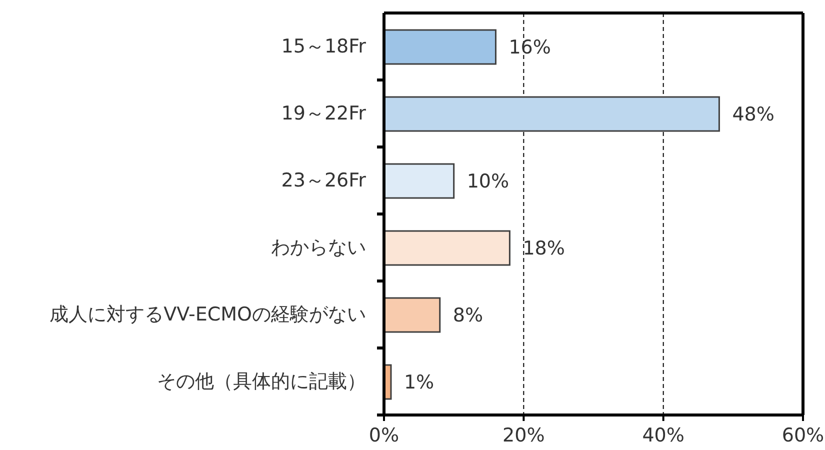 The height and width of the screenshot is (450, 825). I want to click on data-label: 1%, so click(419, 383).